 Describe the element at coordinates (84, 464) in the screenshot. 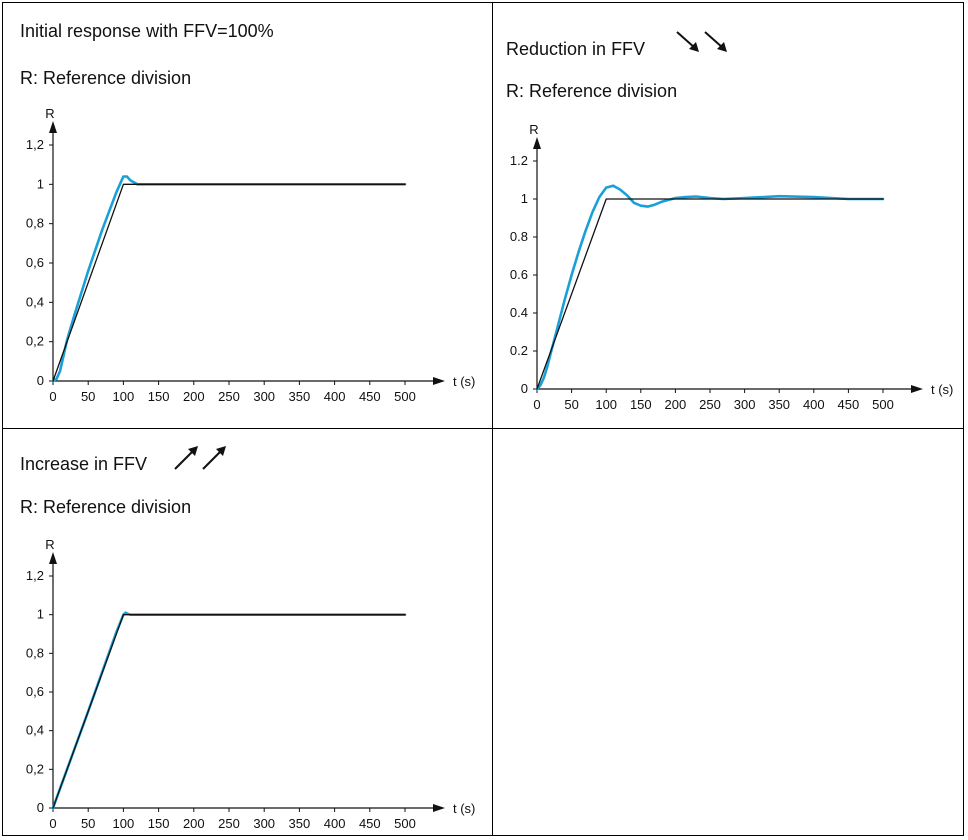

I see `panel-title: Increase in FFV` at that location.